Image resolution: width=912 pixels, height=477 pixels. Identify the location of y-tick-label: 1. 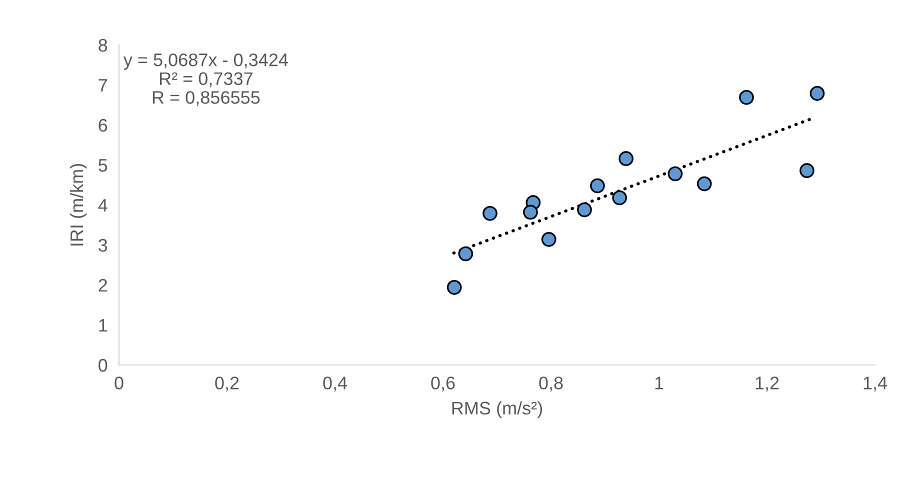
(103, 325).